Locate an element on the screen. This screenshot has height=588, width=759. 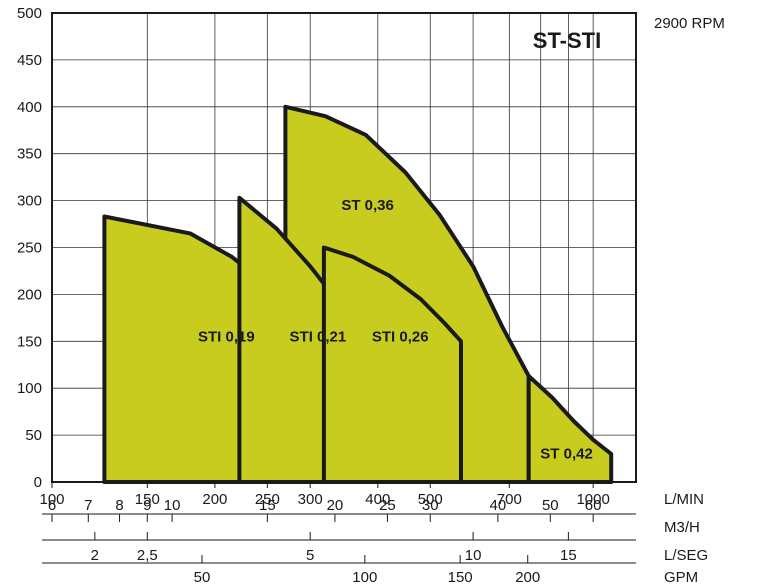
chart-title: ST-STI is located at coordinates (567, 40).